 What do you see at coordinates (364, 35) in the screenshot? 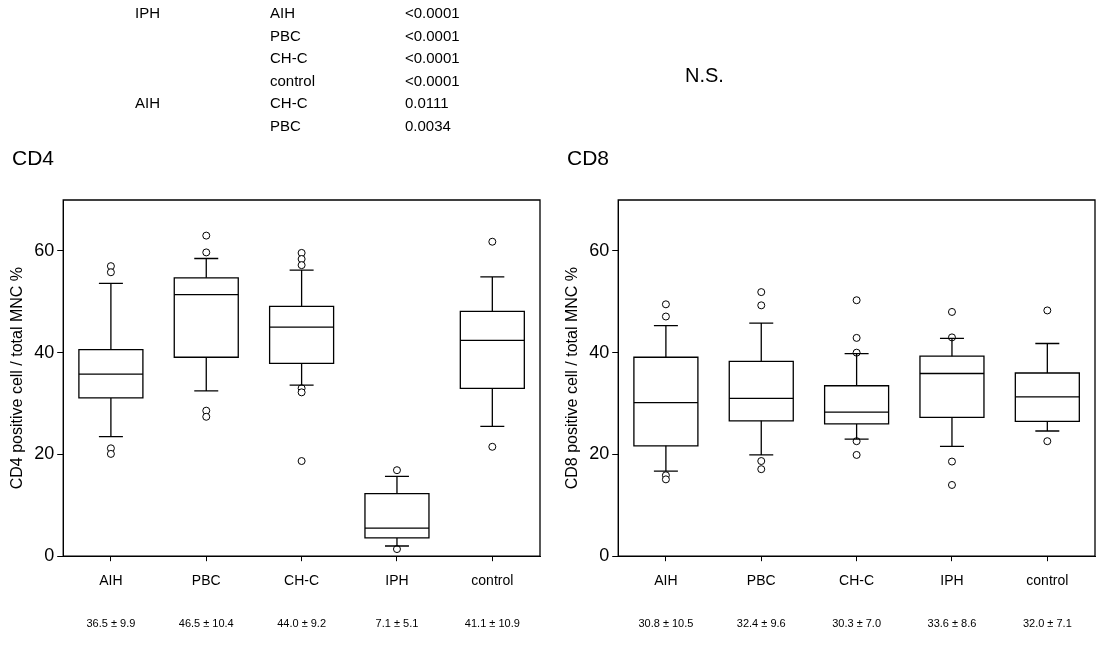
I see `text: PBC <0.0001` at bounding box center [364, 35].